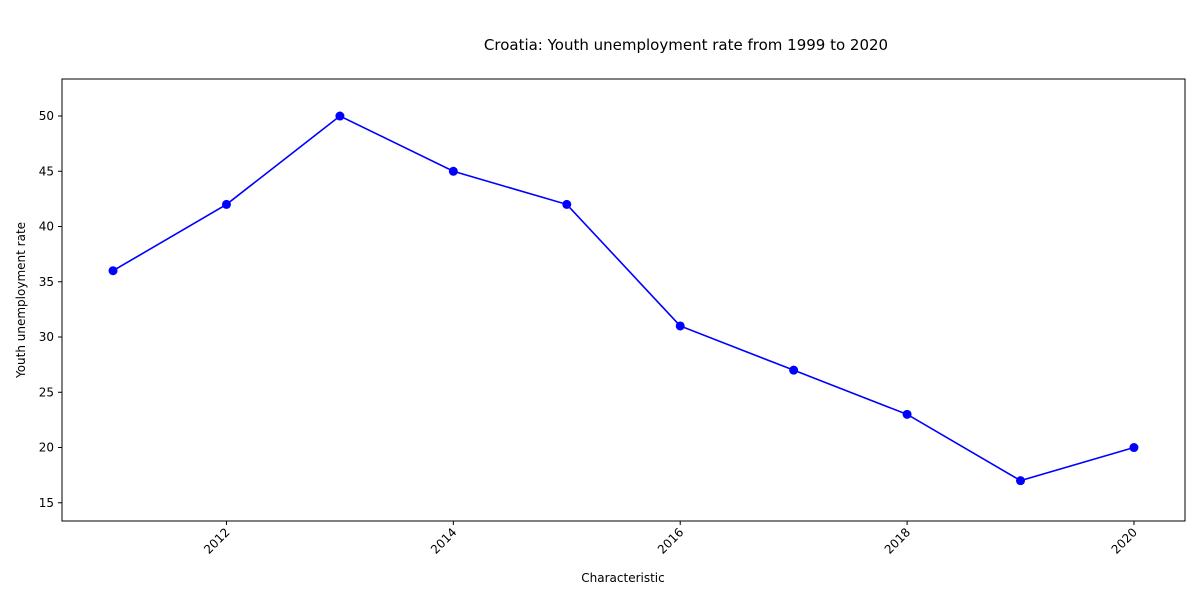 The image size is (1200, 600). Describe the element at coordinates (1124, 540) in the screenshot. I see `x-tick-label: 2020` at that location.